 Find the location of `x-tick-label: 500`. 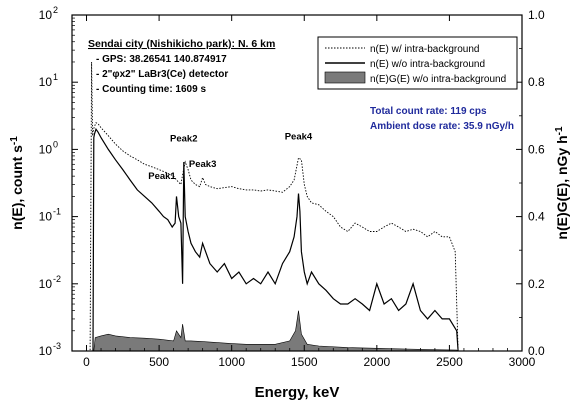

x-tick-label: 500 is located at coordinates (159, 362).